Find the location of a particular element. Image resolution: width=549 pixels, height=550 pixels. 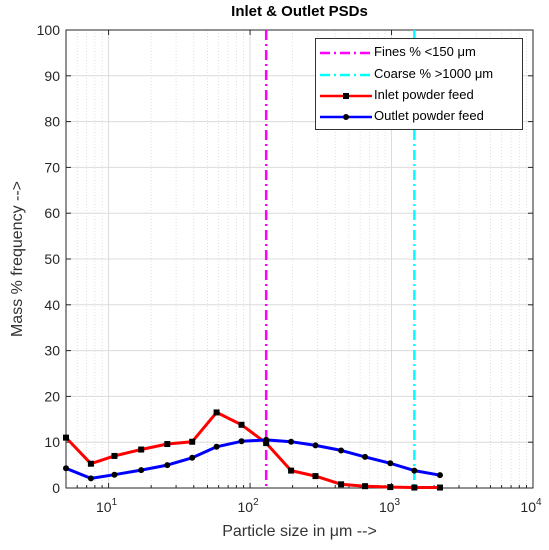

inlet-series-line is located at coordinates (252, 449).